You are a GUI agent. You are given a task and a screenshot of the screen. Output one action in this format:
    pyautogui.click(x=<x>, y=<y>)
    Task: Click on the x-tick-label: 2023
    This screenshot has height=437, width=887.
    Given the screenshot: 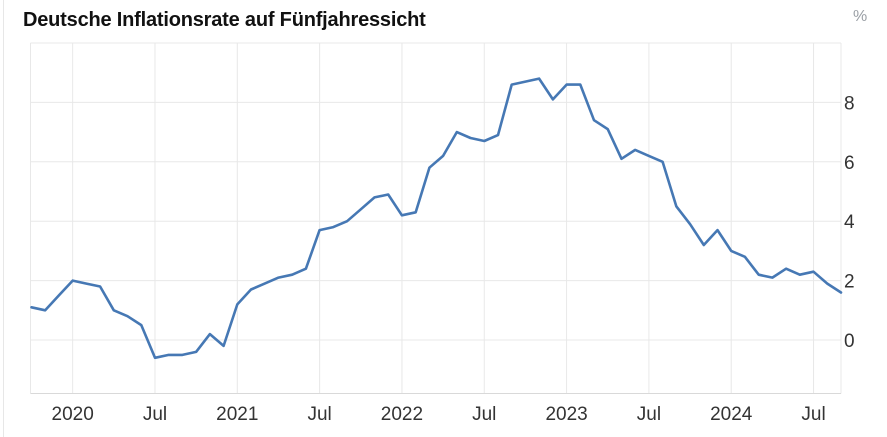 What is the action you would take?
    pyautogui.click(x=566, y=414)
    